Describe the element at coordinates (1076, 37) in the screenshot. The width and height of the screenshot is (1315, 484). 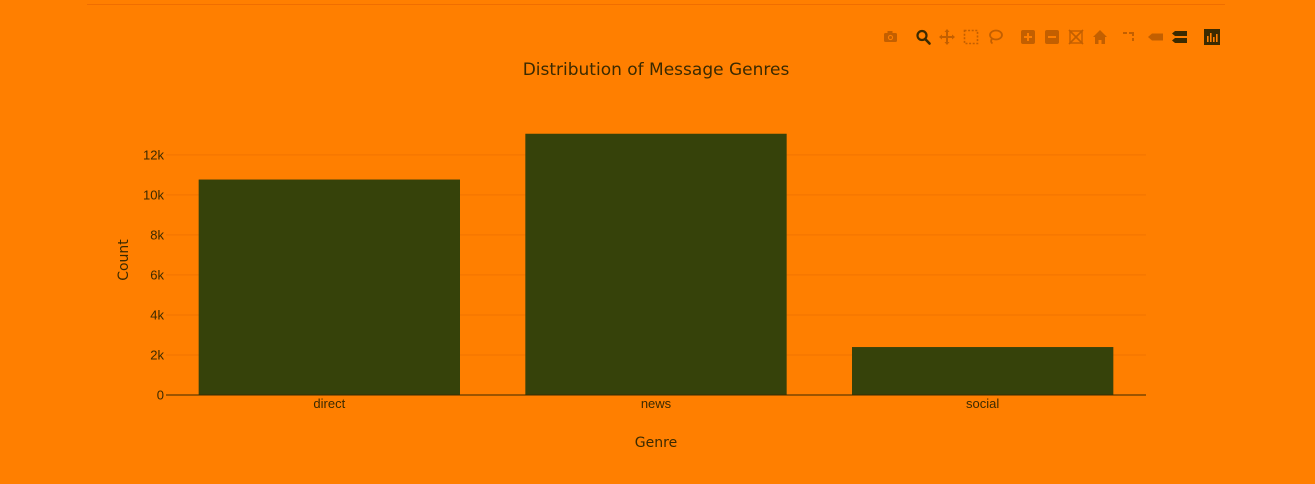
I see `autoscale-icon` at that location.